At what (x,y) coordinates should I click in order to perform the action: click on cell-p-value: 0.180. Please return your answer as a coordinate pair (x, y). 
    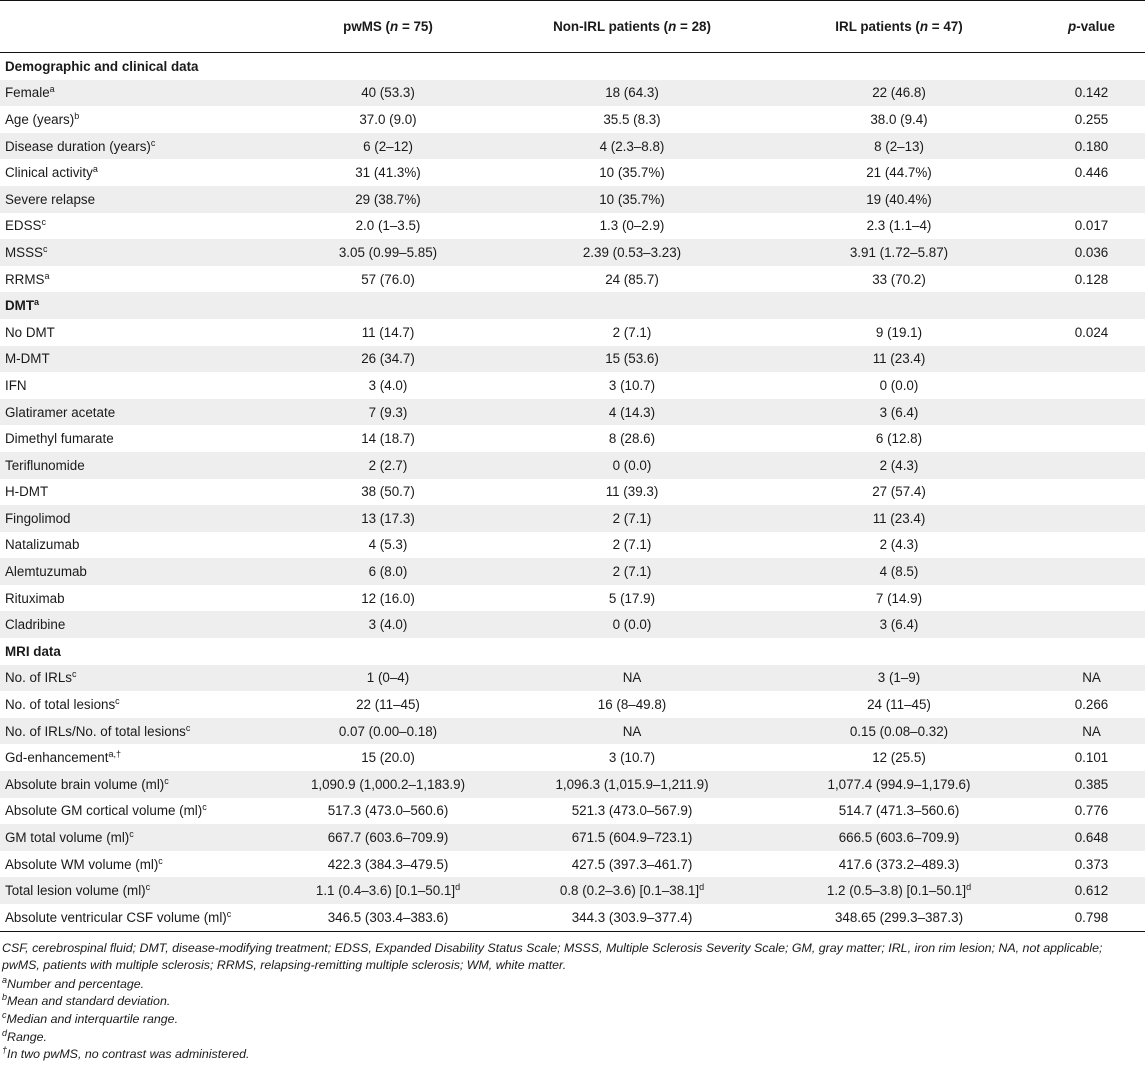
    Looking at the image, I should click on (1091, 146).